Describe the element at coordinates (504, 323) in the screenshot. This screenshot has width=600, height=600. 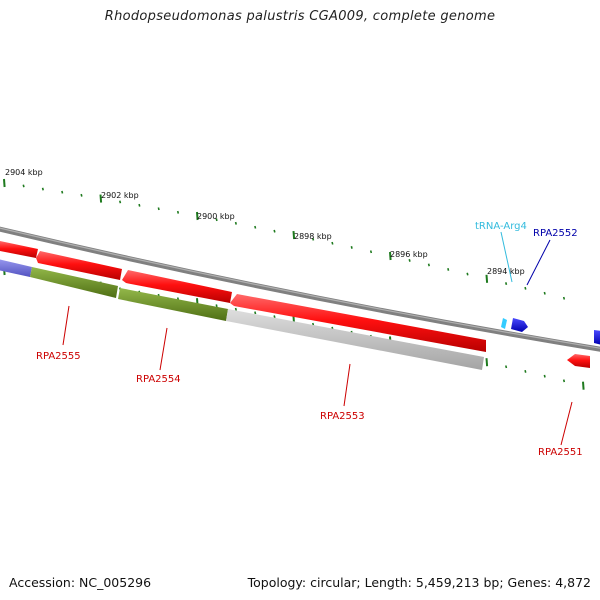
I see `trna-arg4-feature` at that location.